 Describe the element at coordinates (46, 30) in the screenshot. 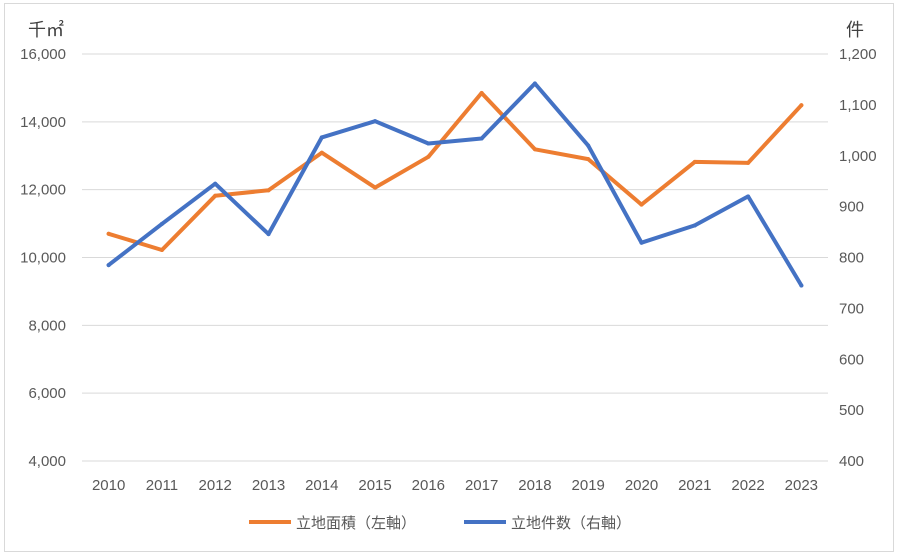

I see `left-axis-unit: 千㎡` at that location.